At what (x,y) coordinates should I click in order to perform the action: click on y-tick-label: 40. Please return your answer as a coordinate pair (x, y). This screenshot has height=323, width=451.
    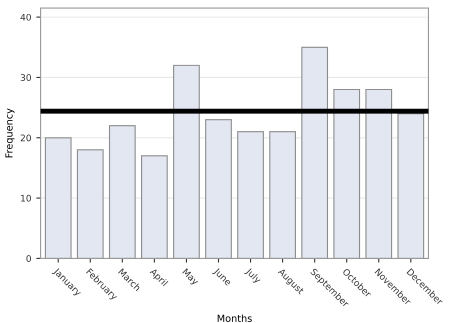
    Looking at the image, I should click on (25, 17).